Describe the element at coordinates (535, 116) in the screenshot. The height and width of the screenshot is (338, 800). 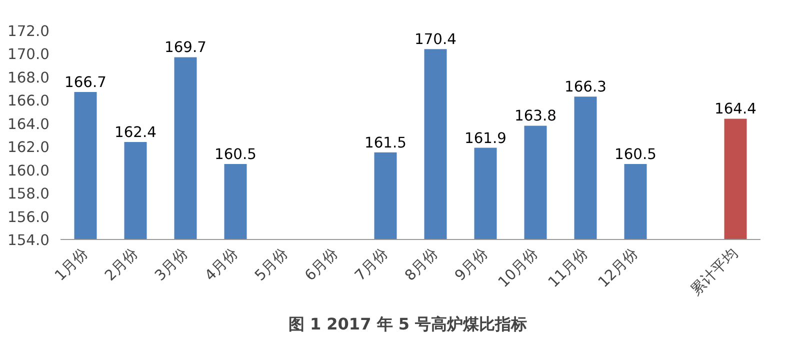
I see `data-label: 163.8` at that location.